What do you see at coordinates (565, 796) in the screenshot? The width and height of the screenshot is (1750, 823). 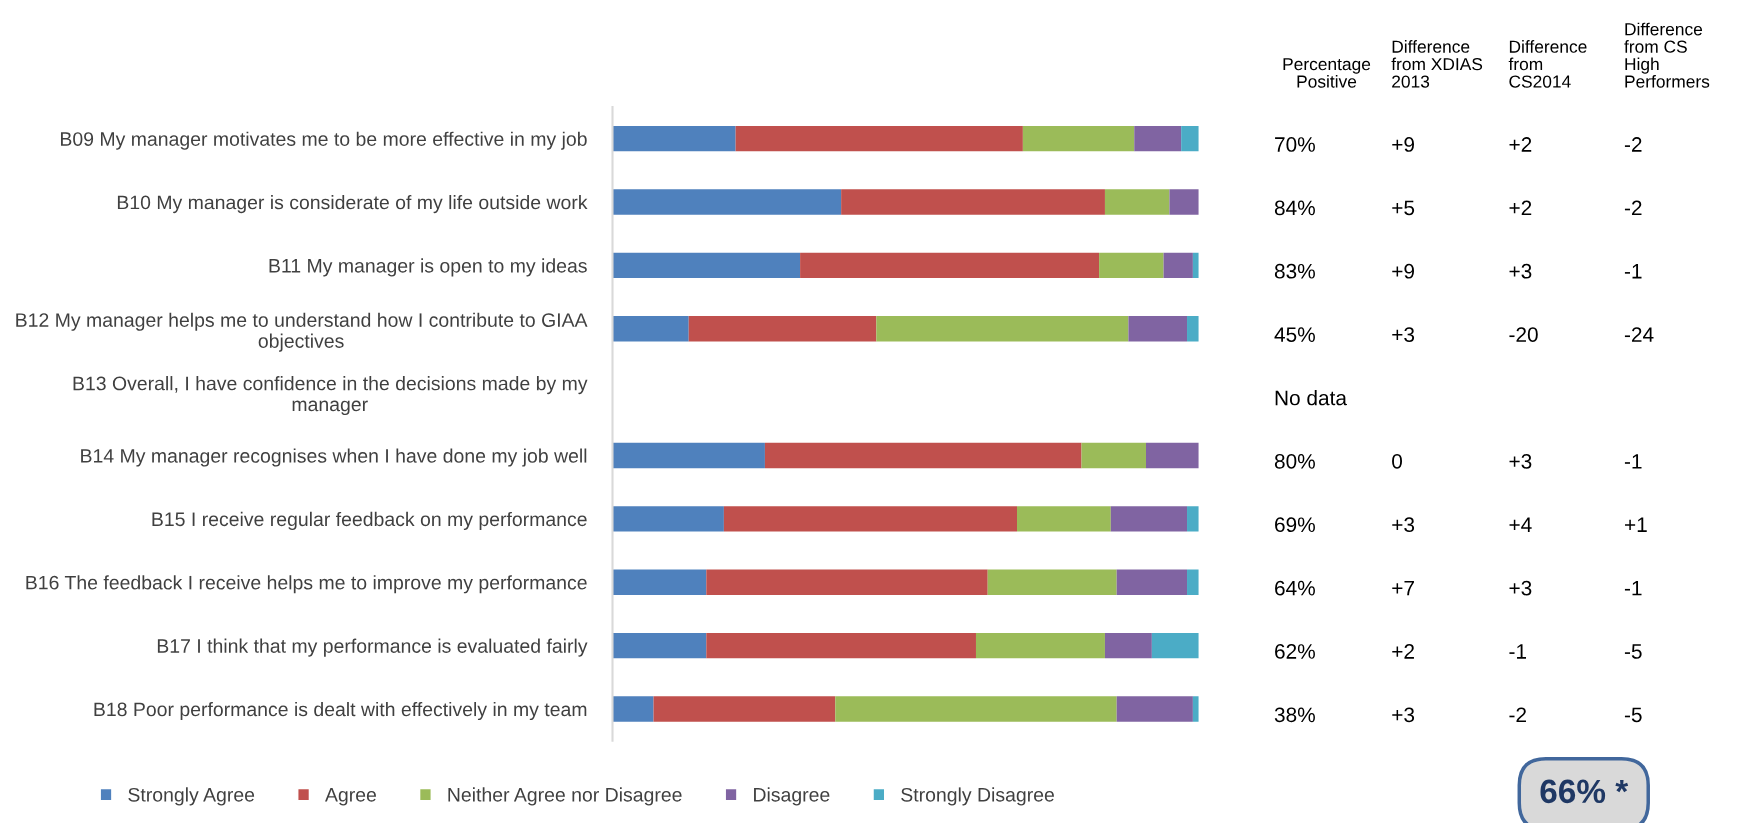 I see `legend-label: Neither Agree nor Disagree` at bounding box center [565, 796].